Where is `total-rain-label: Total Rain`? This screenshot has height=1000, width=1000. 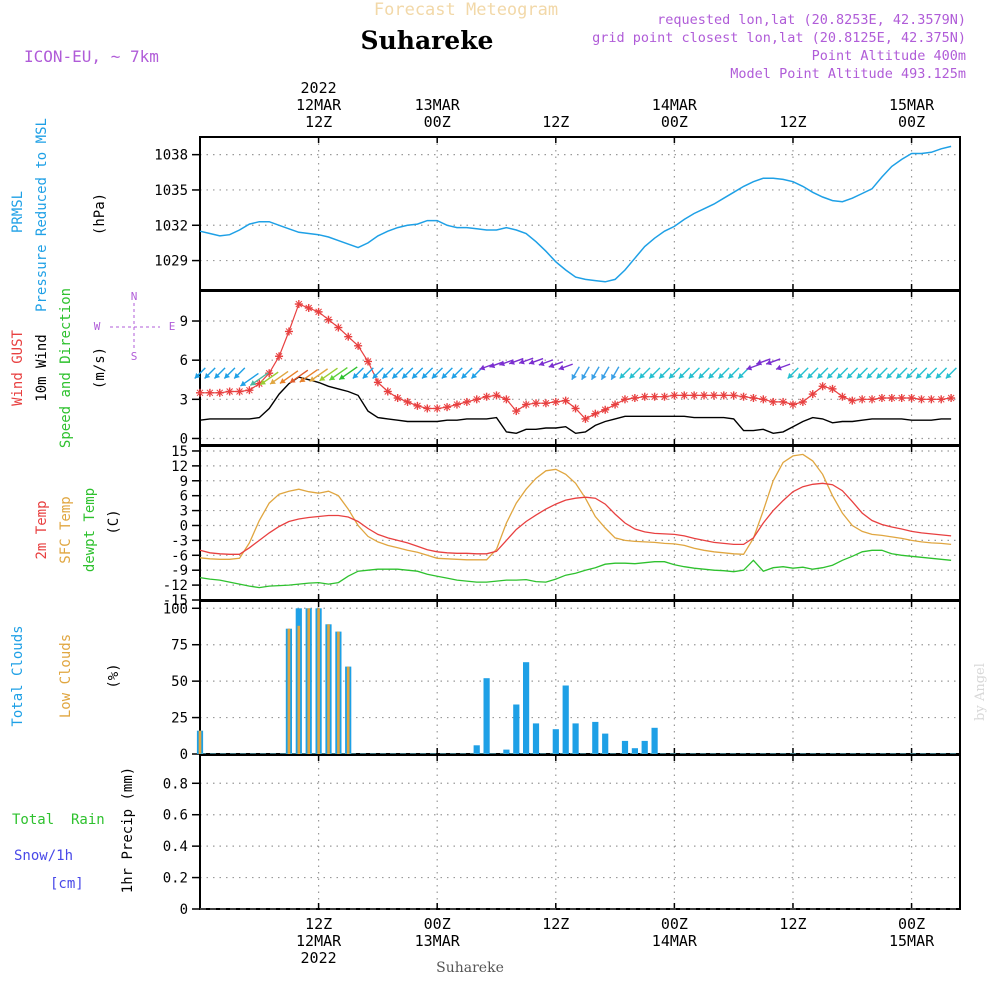
total-rain-label: Total Rain is located at coordinates (58, 820).